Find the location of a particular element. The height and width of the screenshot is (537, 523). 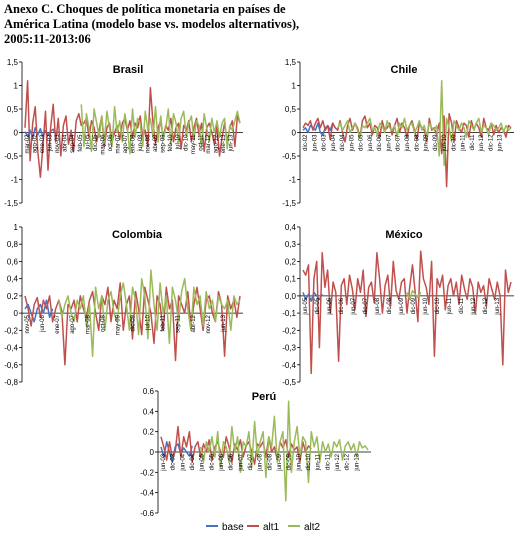

x-tick-label: ago-02 is located at coordinates (36, 143).